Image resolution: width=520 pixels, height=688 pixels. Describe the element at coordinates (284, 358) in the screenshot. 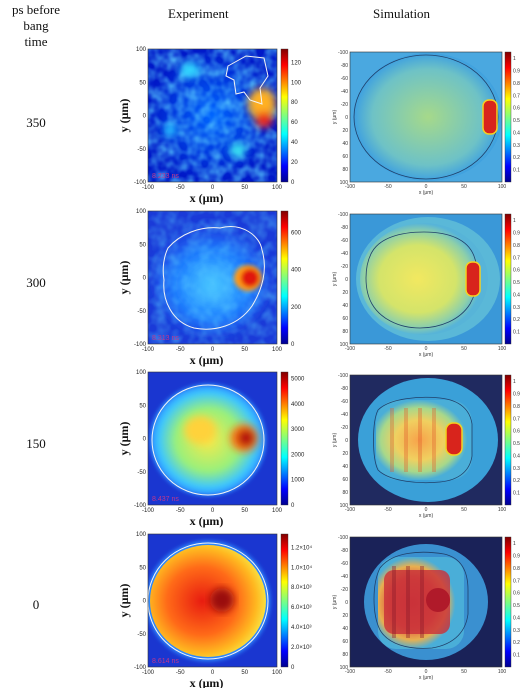

I see `experiment-colorbars` at that location.